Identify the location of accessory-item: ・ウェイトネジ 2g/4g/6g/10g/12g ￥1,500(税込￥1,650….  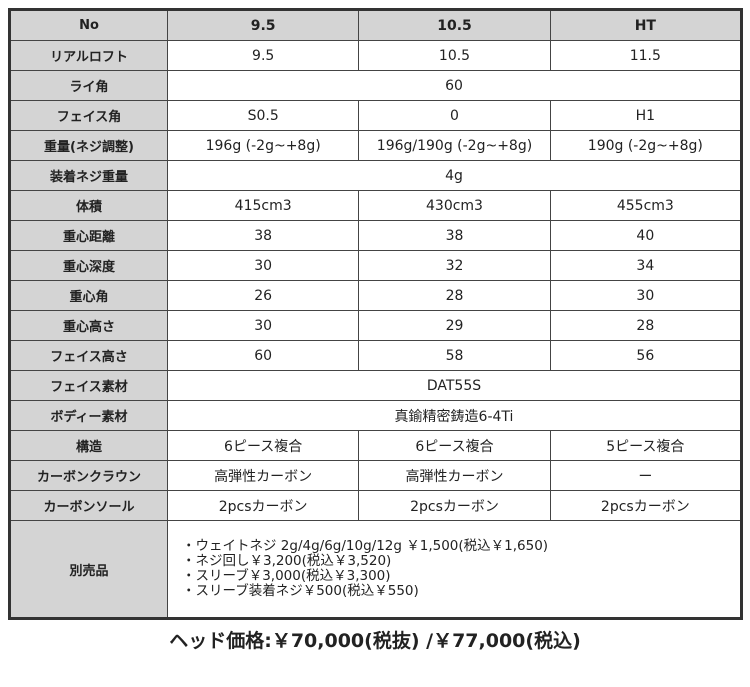
(365, 546).